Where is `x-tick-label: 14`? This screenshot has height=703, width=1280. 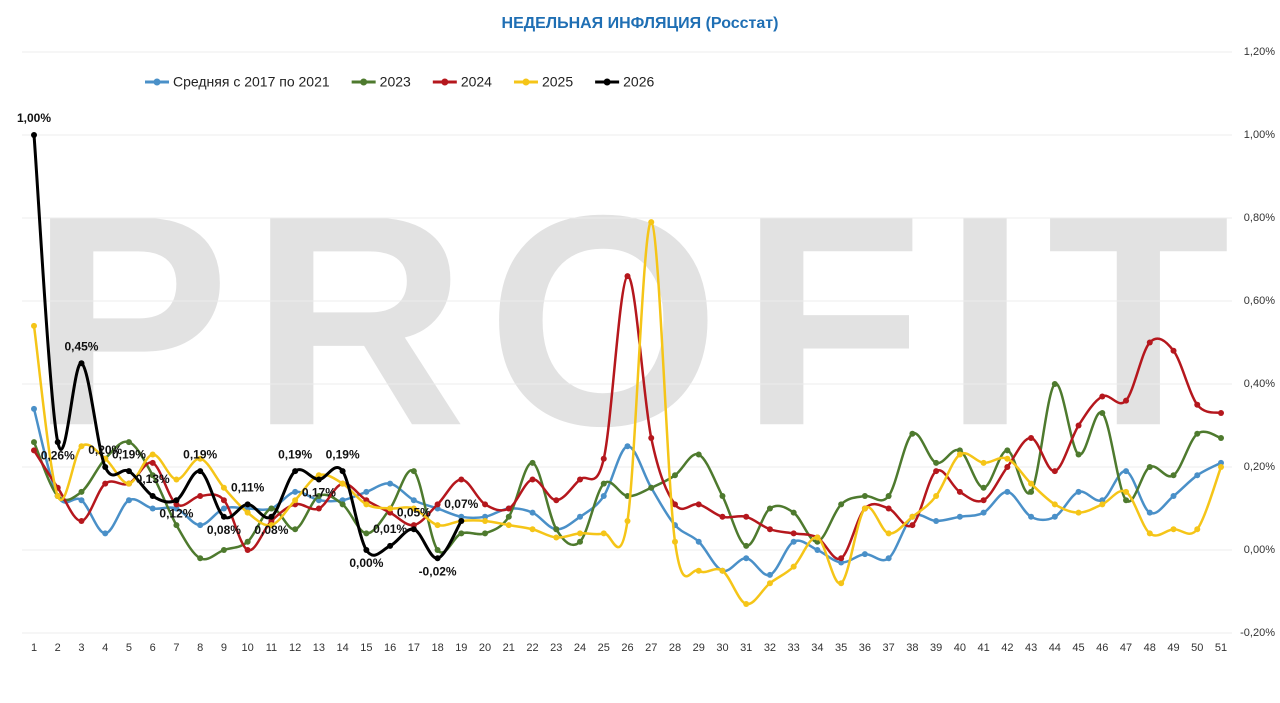
x-tick-label: 14 is located at coordinates (342, 648).